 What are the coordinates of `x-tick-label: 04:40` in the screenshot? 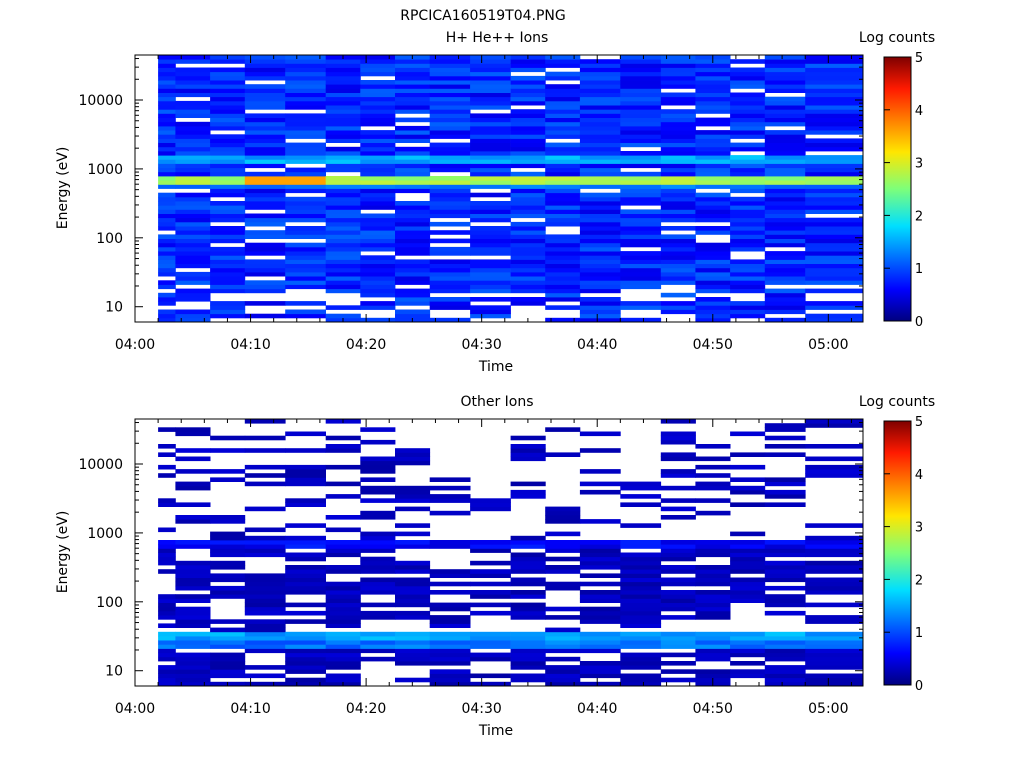 It's located at (597, 345).